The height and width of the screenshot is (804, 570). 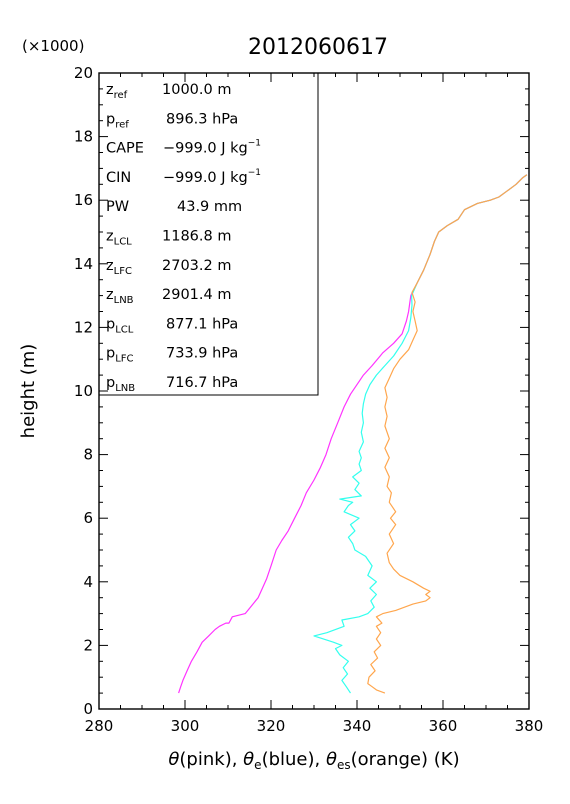 I want to click on y-tick-label: 6, so click(x=88, y=518).